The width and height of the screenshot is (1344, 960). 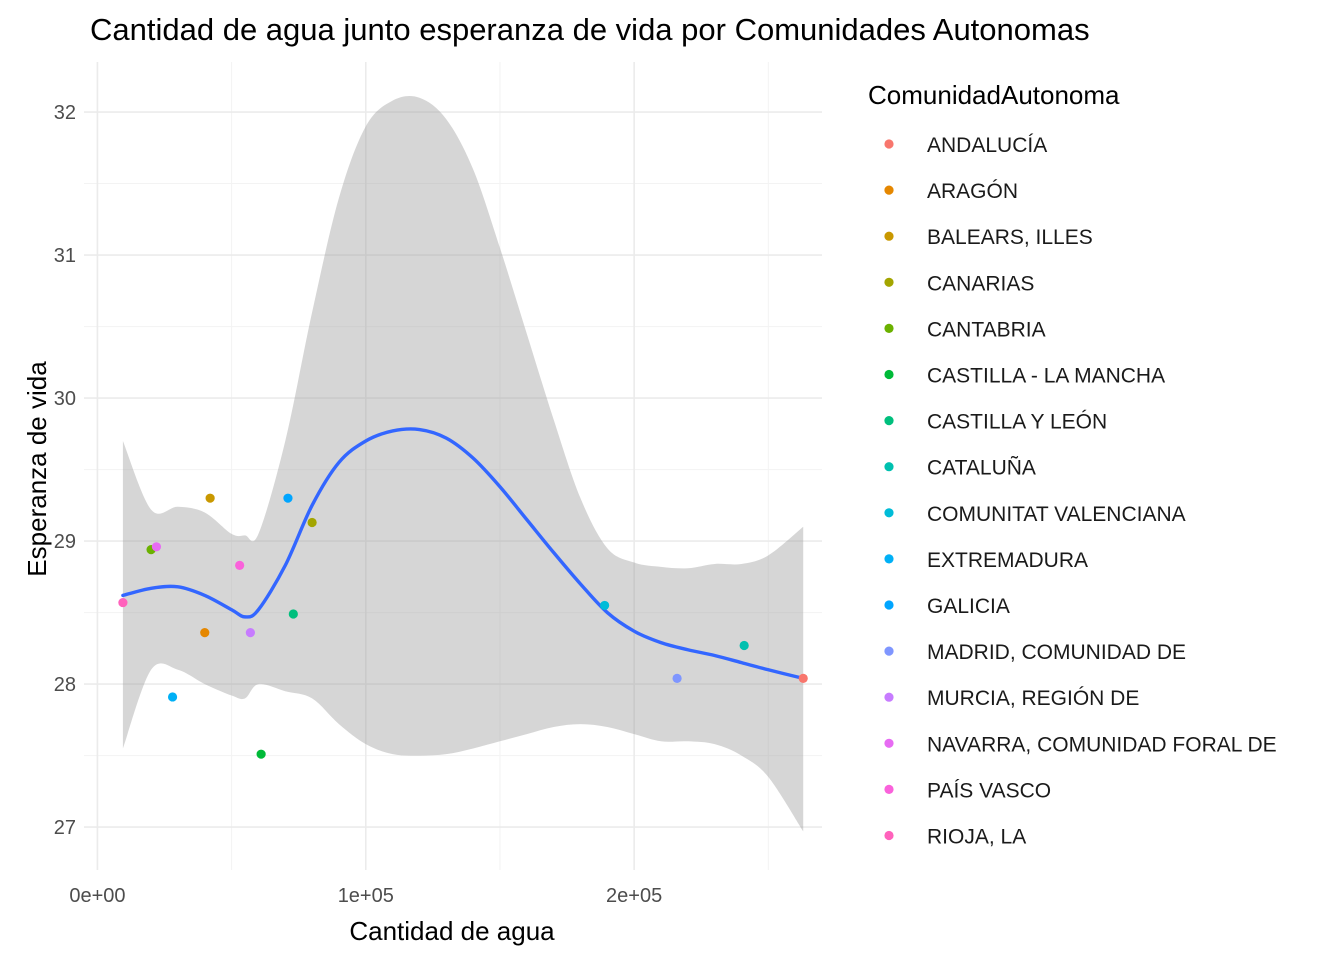 I want to click on smooth-line, so click(x=463, y=554).